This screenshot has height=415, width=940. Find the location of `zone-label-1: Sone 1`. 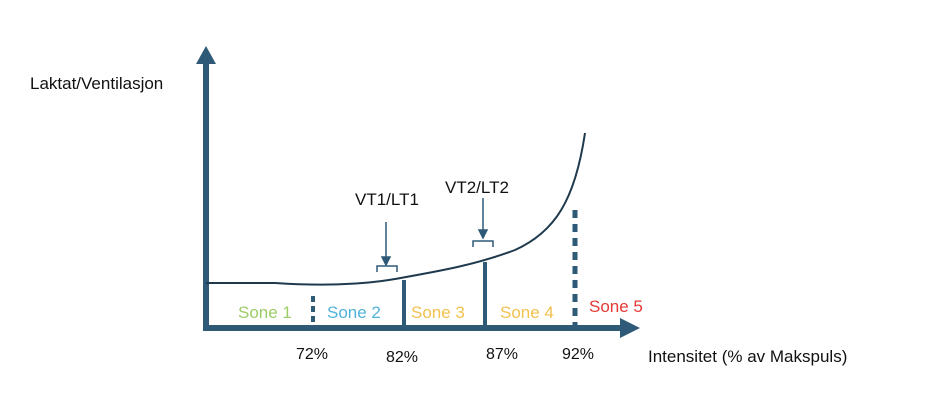

zone-label-1: Sone 1 is located at coordinates (265, 312).